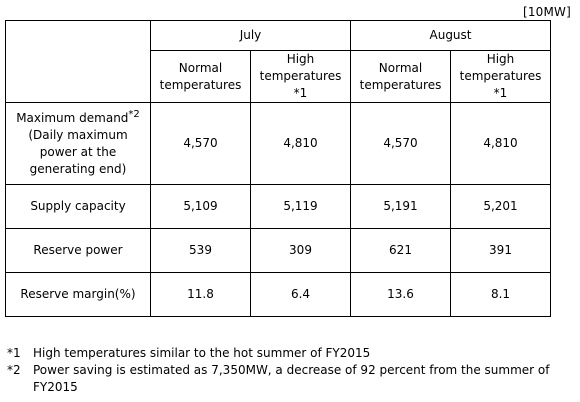  I want to click on row-label-line: Maximum demand, so click(72, 117).